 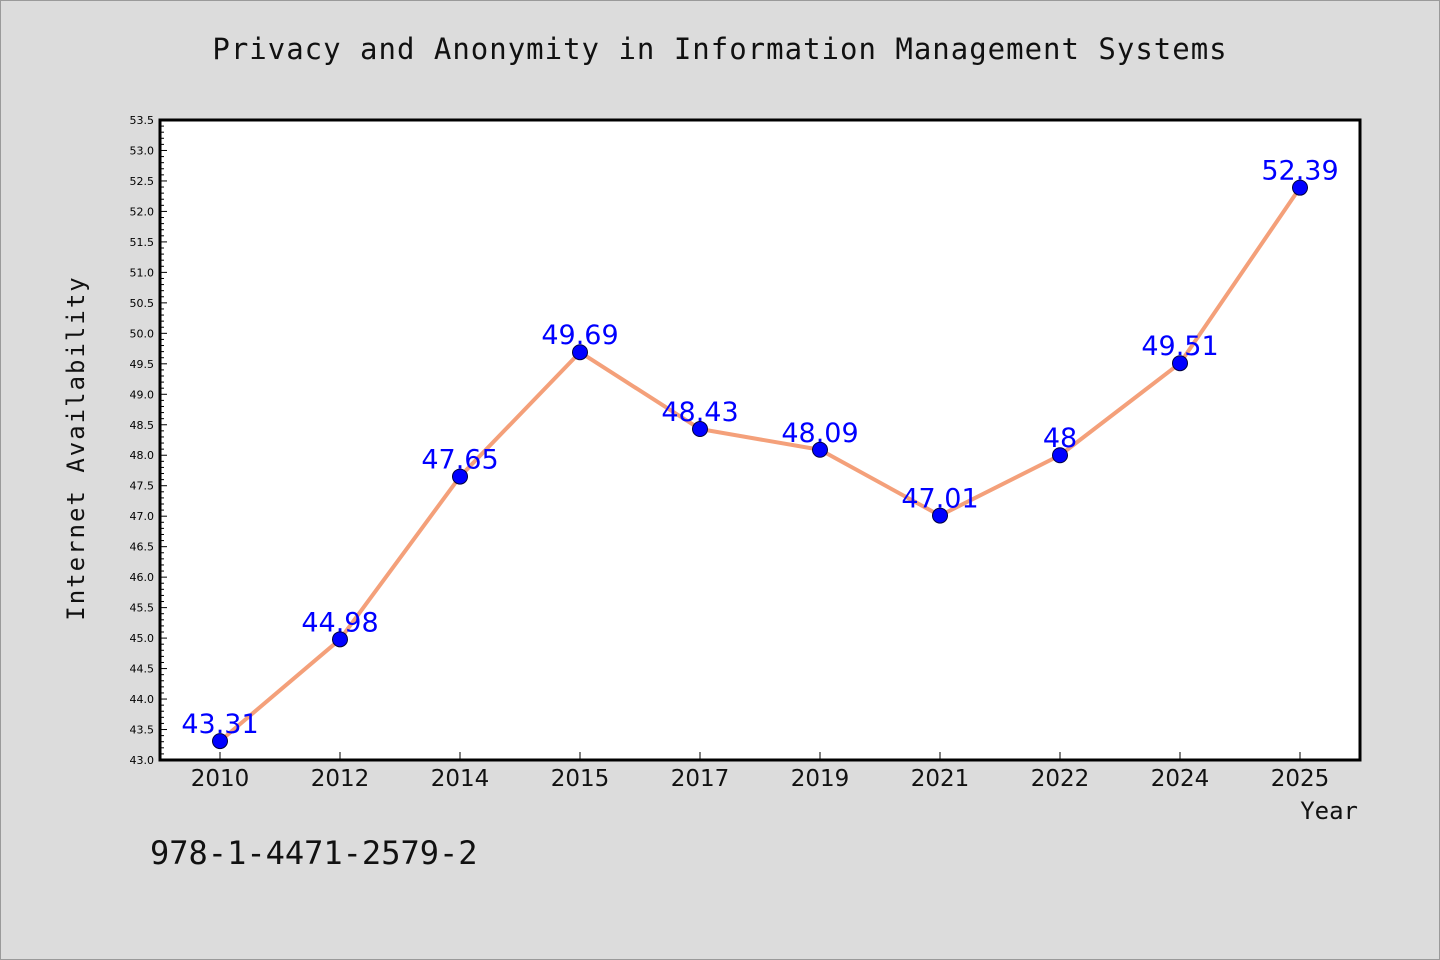 What do you see at coordinates (142, 486) in the screenshot?
I see `y-tick-label: 47.5` at bounding box center [142, 486].